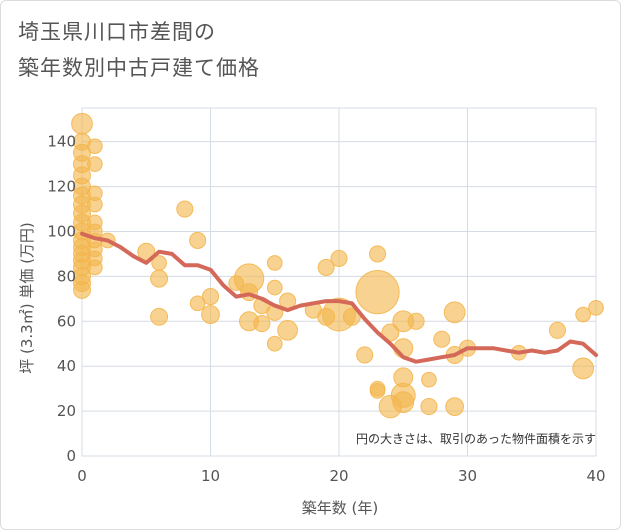 This screenshot has height=530, width=621. Describe the element at coordinates (117, 32) in the screenshot. I see `title-line-1: 埼玉県川口市差間の` at that location.